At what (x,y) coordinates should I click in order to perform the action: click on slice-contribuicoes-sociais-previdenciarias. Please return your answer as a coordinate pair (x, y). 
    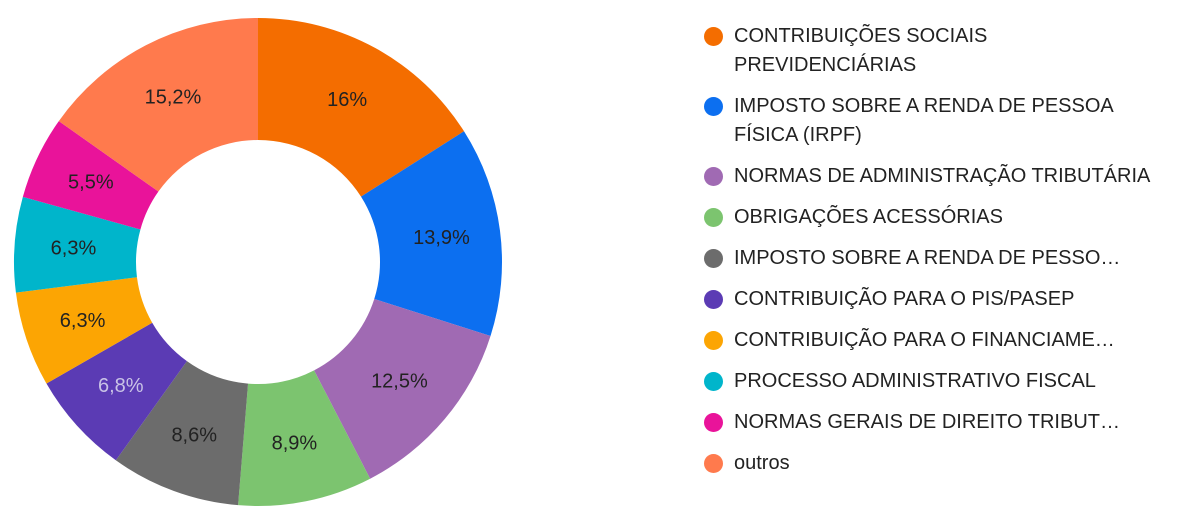
    Looking at the image, I should click on (361, 107).